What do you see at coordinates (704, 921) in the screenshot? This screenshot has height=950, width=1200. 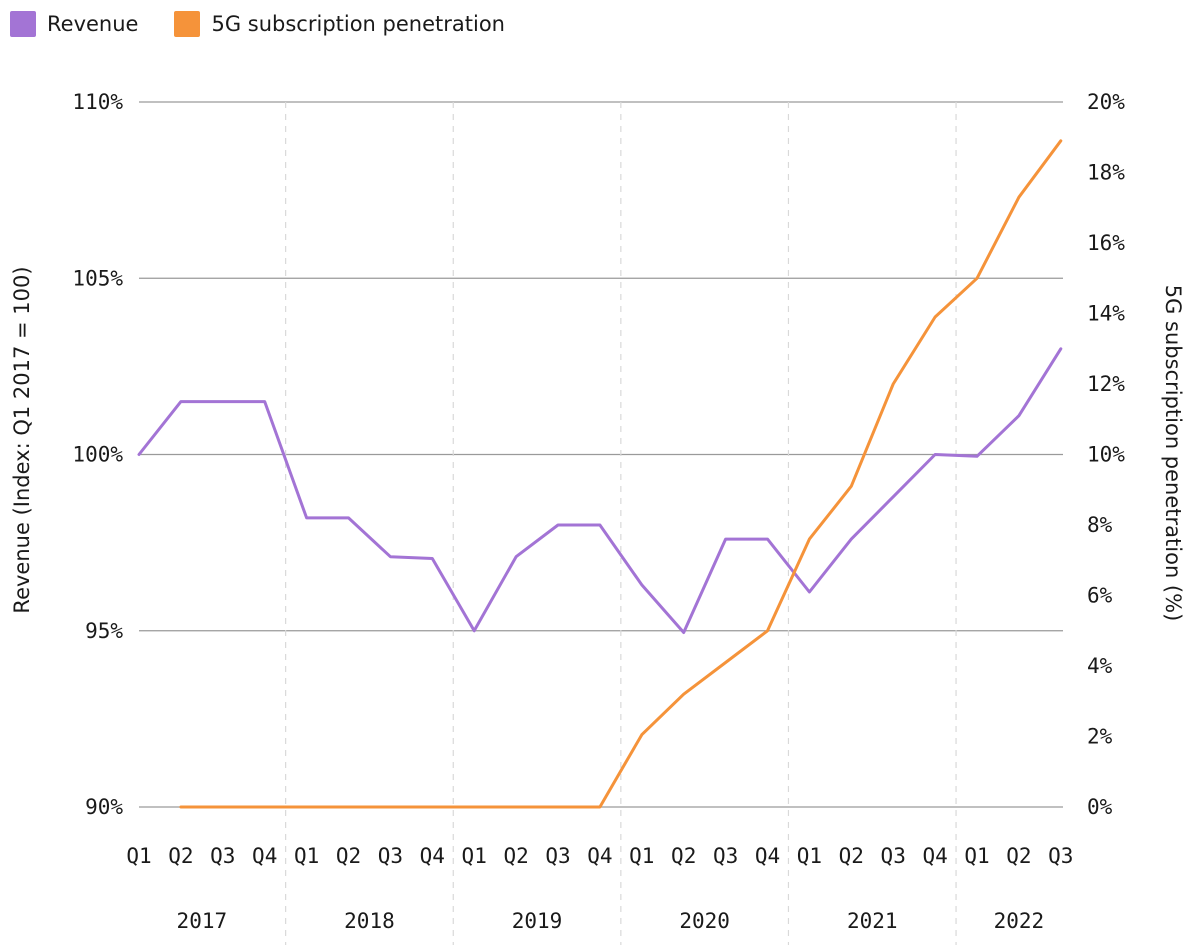 I see `x-tick-label-year: 2020` at bounding box center [704, 921].